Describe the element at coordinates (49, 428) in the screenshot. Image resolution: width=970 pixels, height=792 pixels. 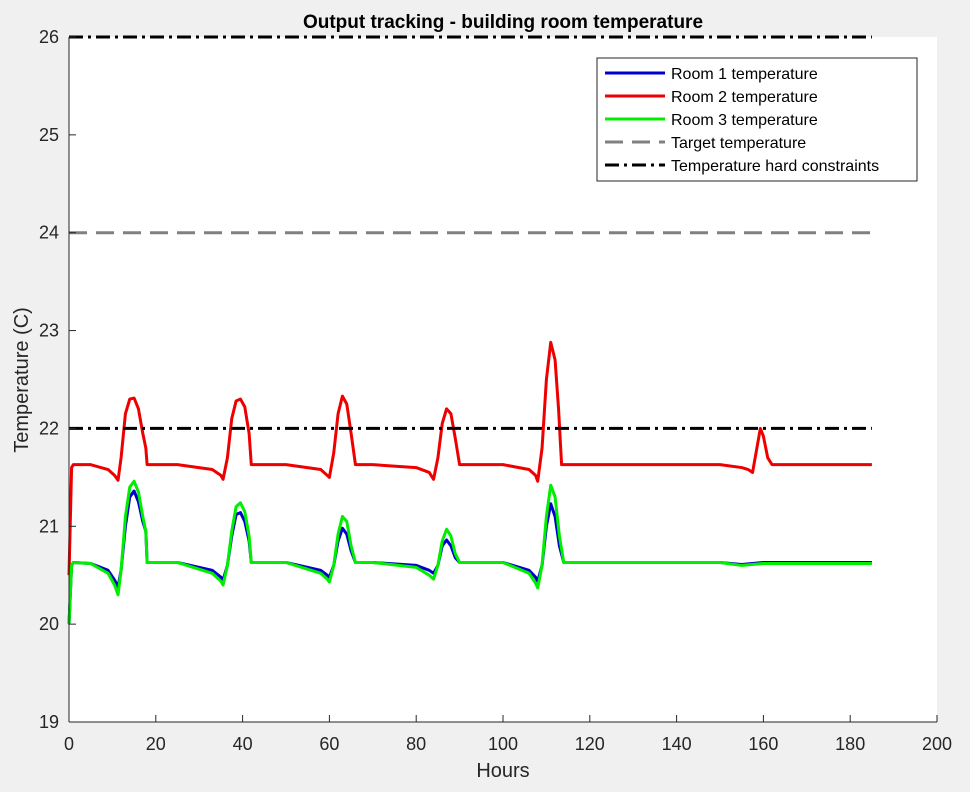
I see `y-tick-label: 22` at that location.